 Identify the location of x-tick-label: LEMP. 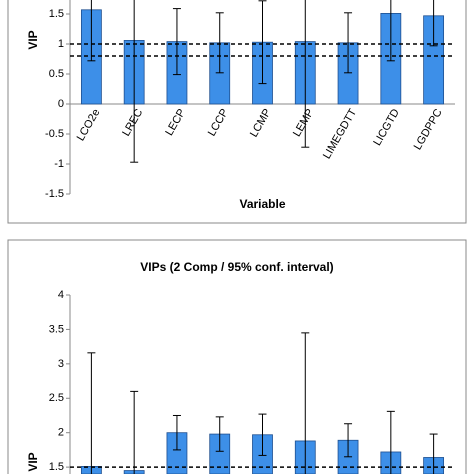
(303, 123).